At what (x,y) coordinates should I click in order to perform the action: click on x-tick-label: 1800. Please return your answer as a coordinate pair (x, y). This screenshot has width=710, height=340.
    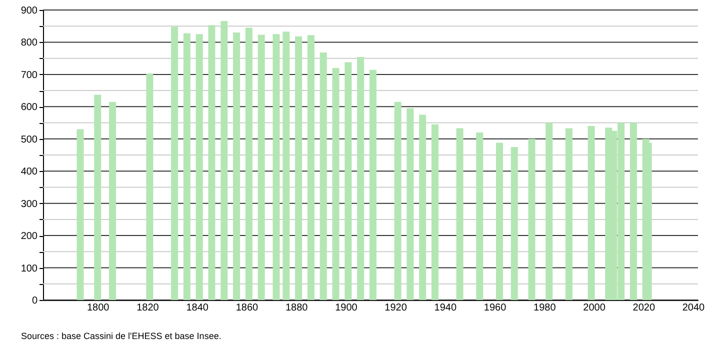
    Looking at the image, I should click on (98, 308).